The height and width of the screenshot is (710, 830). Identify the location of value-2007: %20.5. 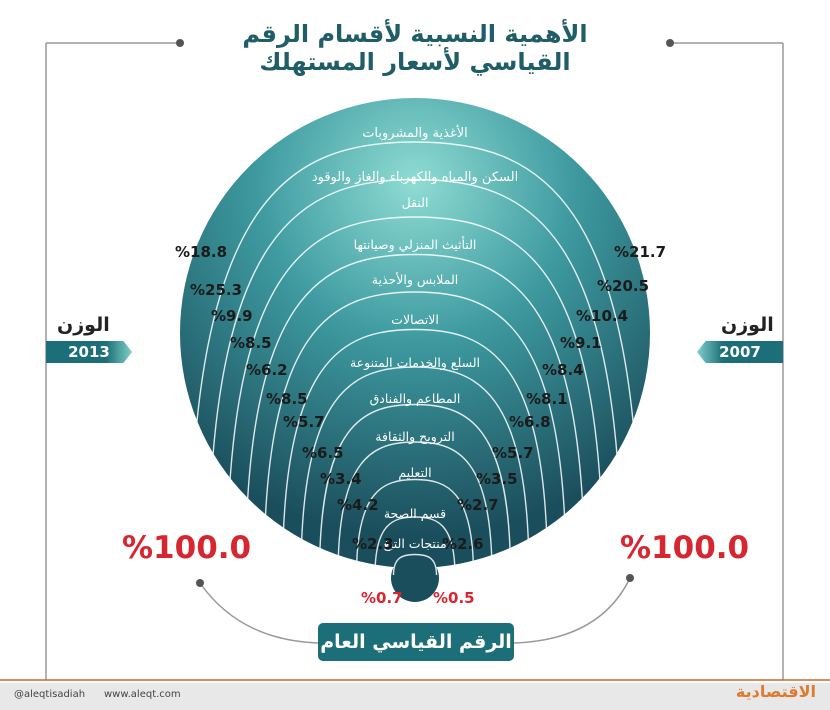
(623, 286).